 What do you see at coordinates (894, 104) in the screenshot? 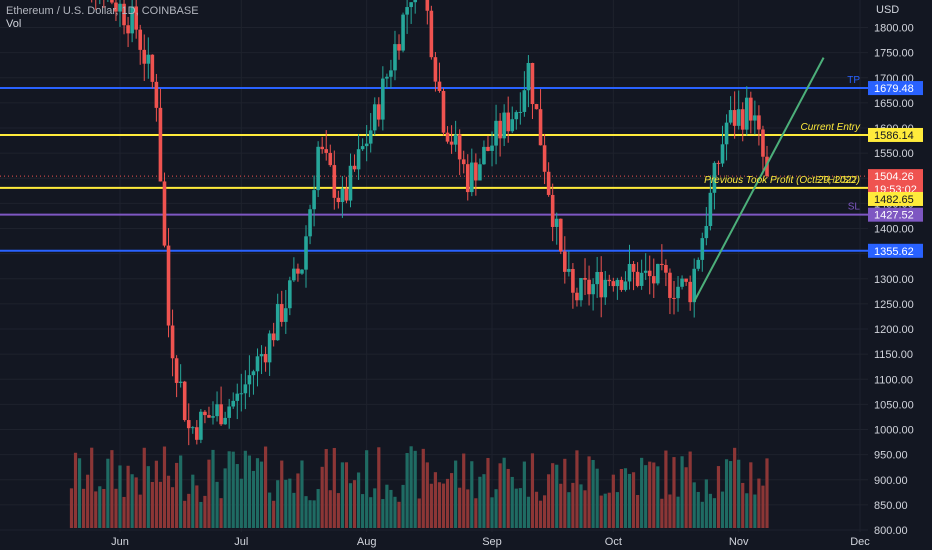
I see `y-tick-label: 1650.00` at bounding box center [894, 104].